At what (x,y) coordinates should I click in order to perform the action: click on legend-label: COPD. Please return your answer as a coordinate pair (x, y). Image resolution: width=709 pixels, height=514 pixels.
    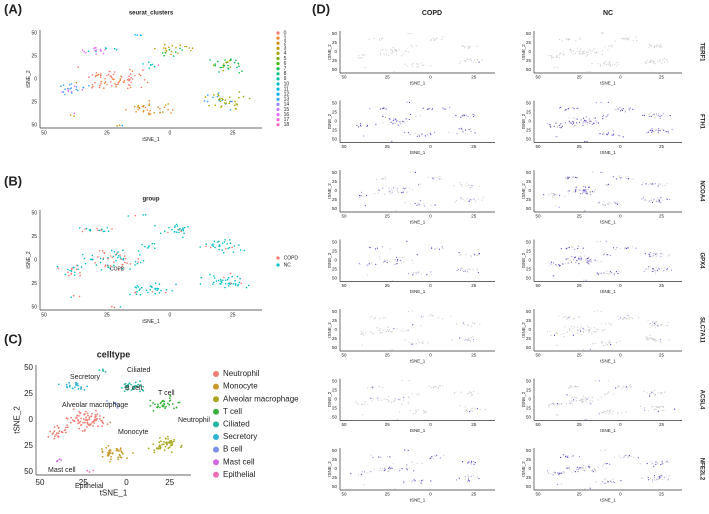
    Looking at the image, I should click on (291, 258).